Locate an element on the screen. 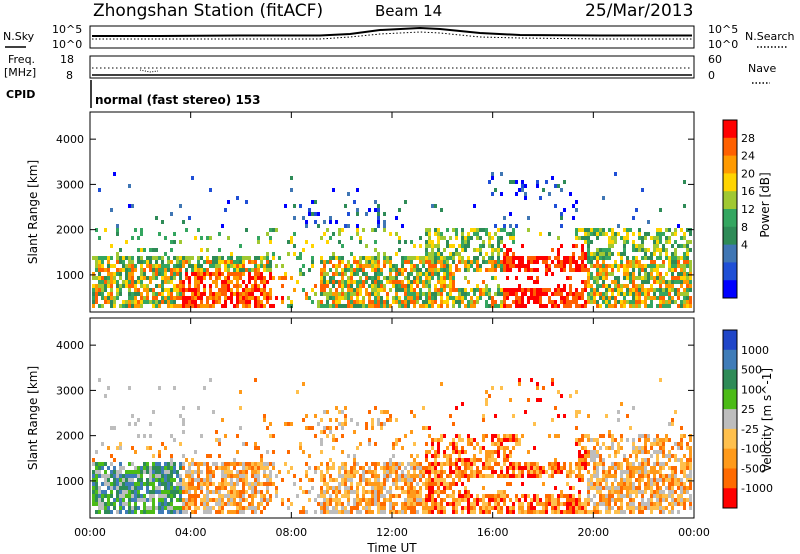  y-tick-label: 3000 is located at coordinates (70, 184).